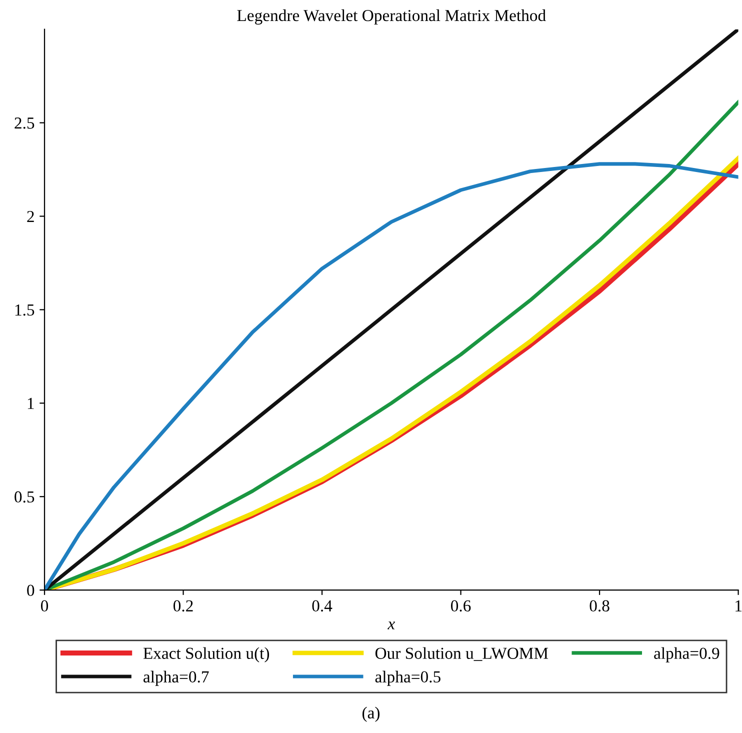 This screenshot has height=733, width=742. What do you see at coordinates (24, 310) in the screenshot?
I see `y-tick-label: 1.5` at bounding box center [24, 310].